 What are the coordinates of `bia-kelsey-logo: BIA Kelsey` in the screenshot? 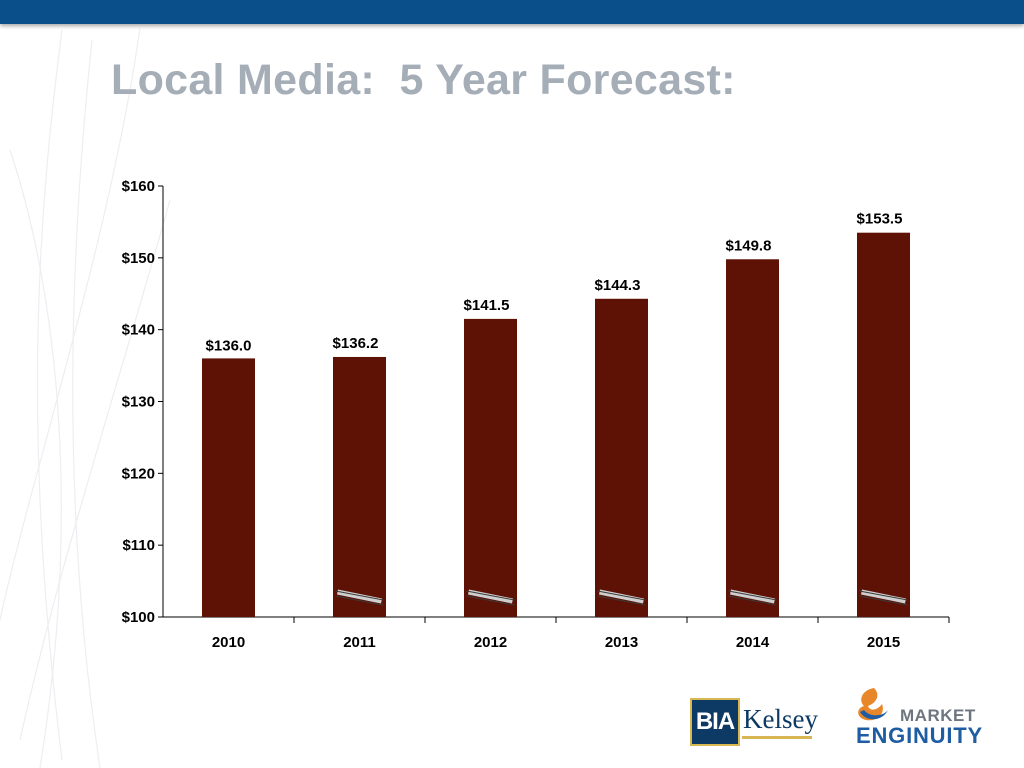 It's located at (754, 722).